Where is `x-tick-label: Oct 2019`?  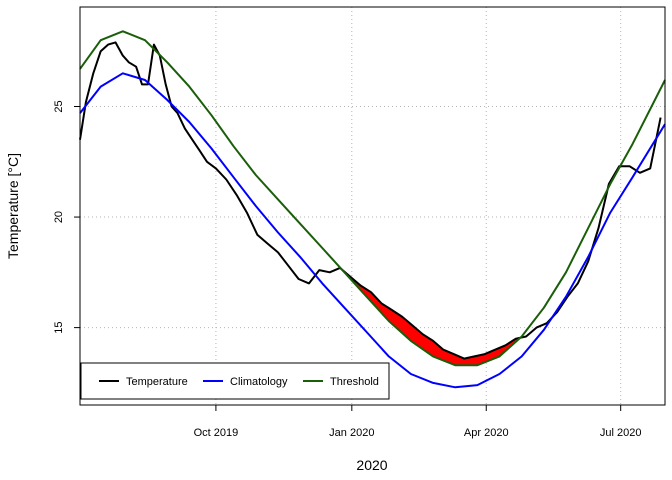 x-tick-label: Oct 2019 is located at coordinates (216, 433).